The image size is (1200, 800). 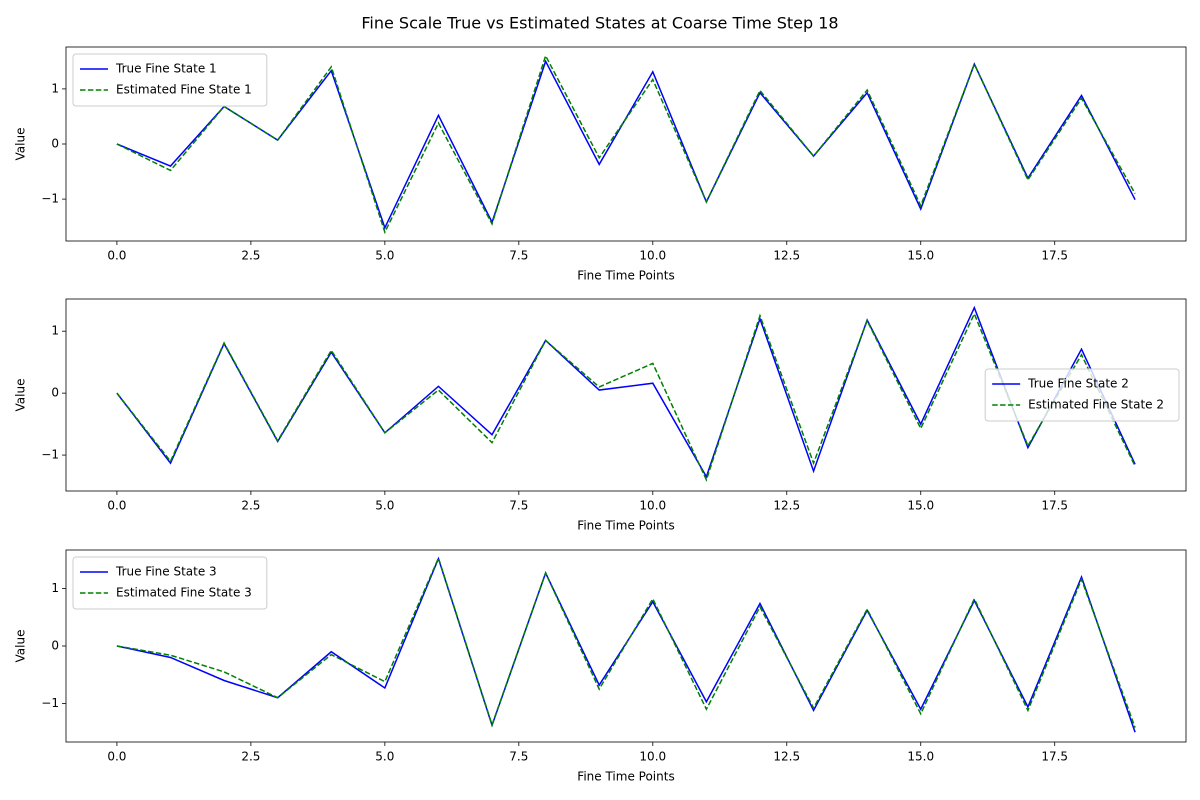 I want to click on legend: True Fine State 3 Estimated Fine State 3, so click(x=170, y=583).